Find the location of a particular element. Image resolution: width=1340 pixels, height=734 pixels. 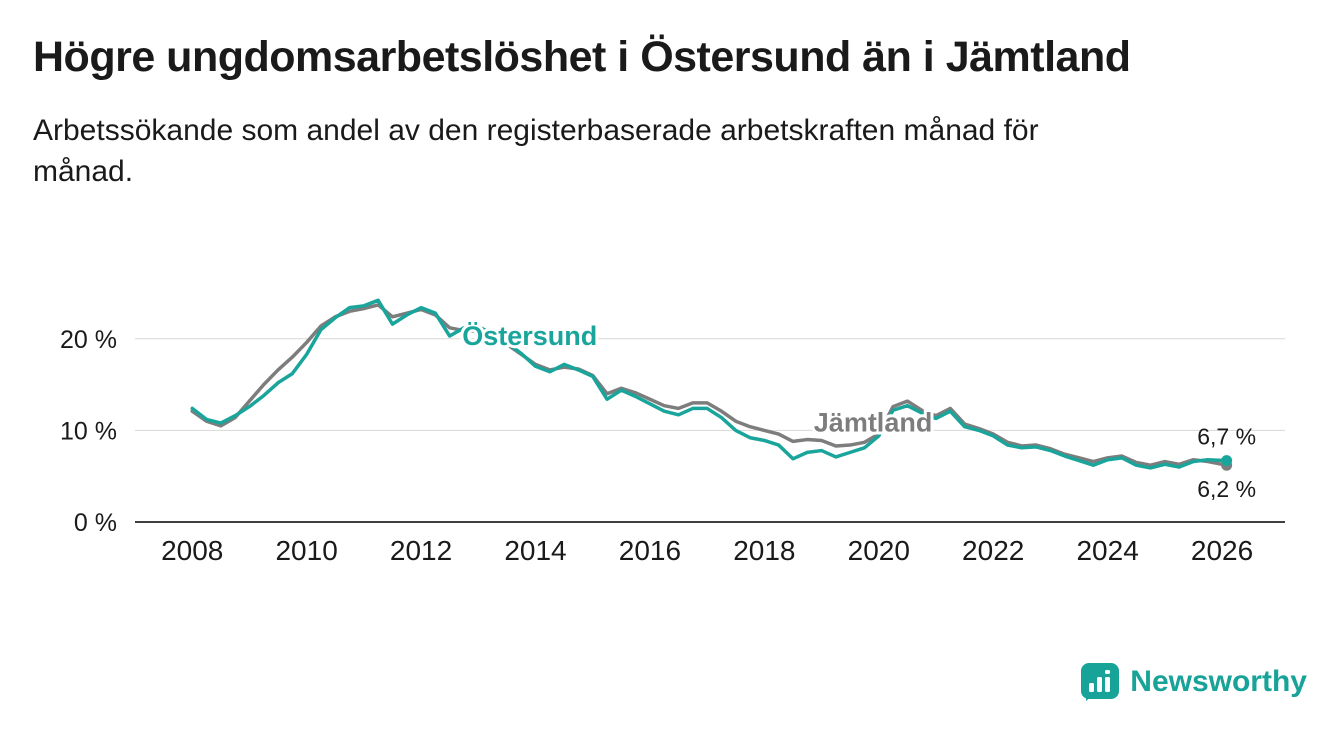

series-end-value-jamtland: 6,2 % is located at coordinates (1226, 489).